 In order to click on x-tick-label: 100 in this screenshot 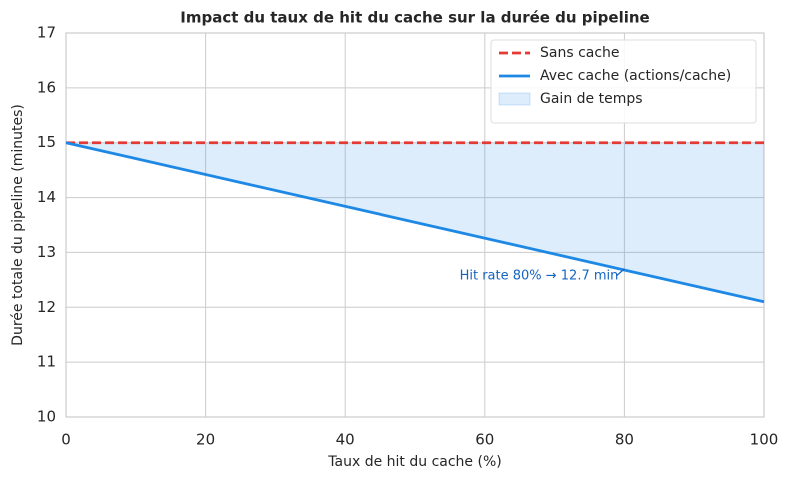, I will do `click(764, 440)`.